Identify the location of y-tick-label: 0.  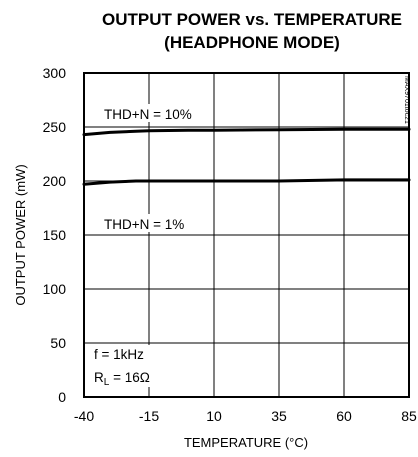
(62, 397).